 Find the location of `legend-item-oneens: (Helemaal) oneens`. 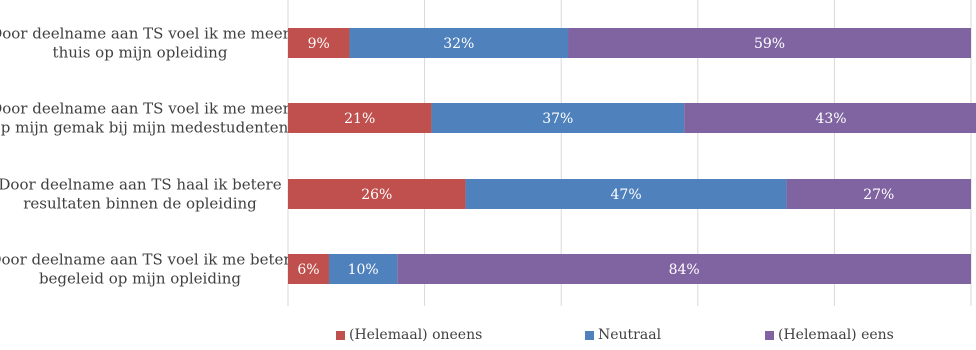

legend-item-oneens: (Helemaal) oneens is located at coordinates (409, 335).